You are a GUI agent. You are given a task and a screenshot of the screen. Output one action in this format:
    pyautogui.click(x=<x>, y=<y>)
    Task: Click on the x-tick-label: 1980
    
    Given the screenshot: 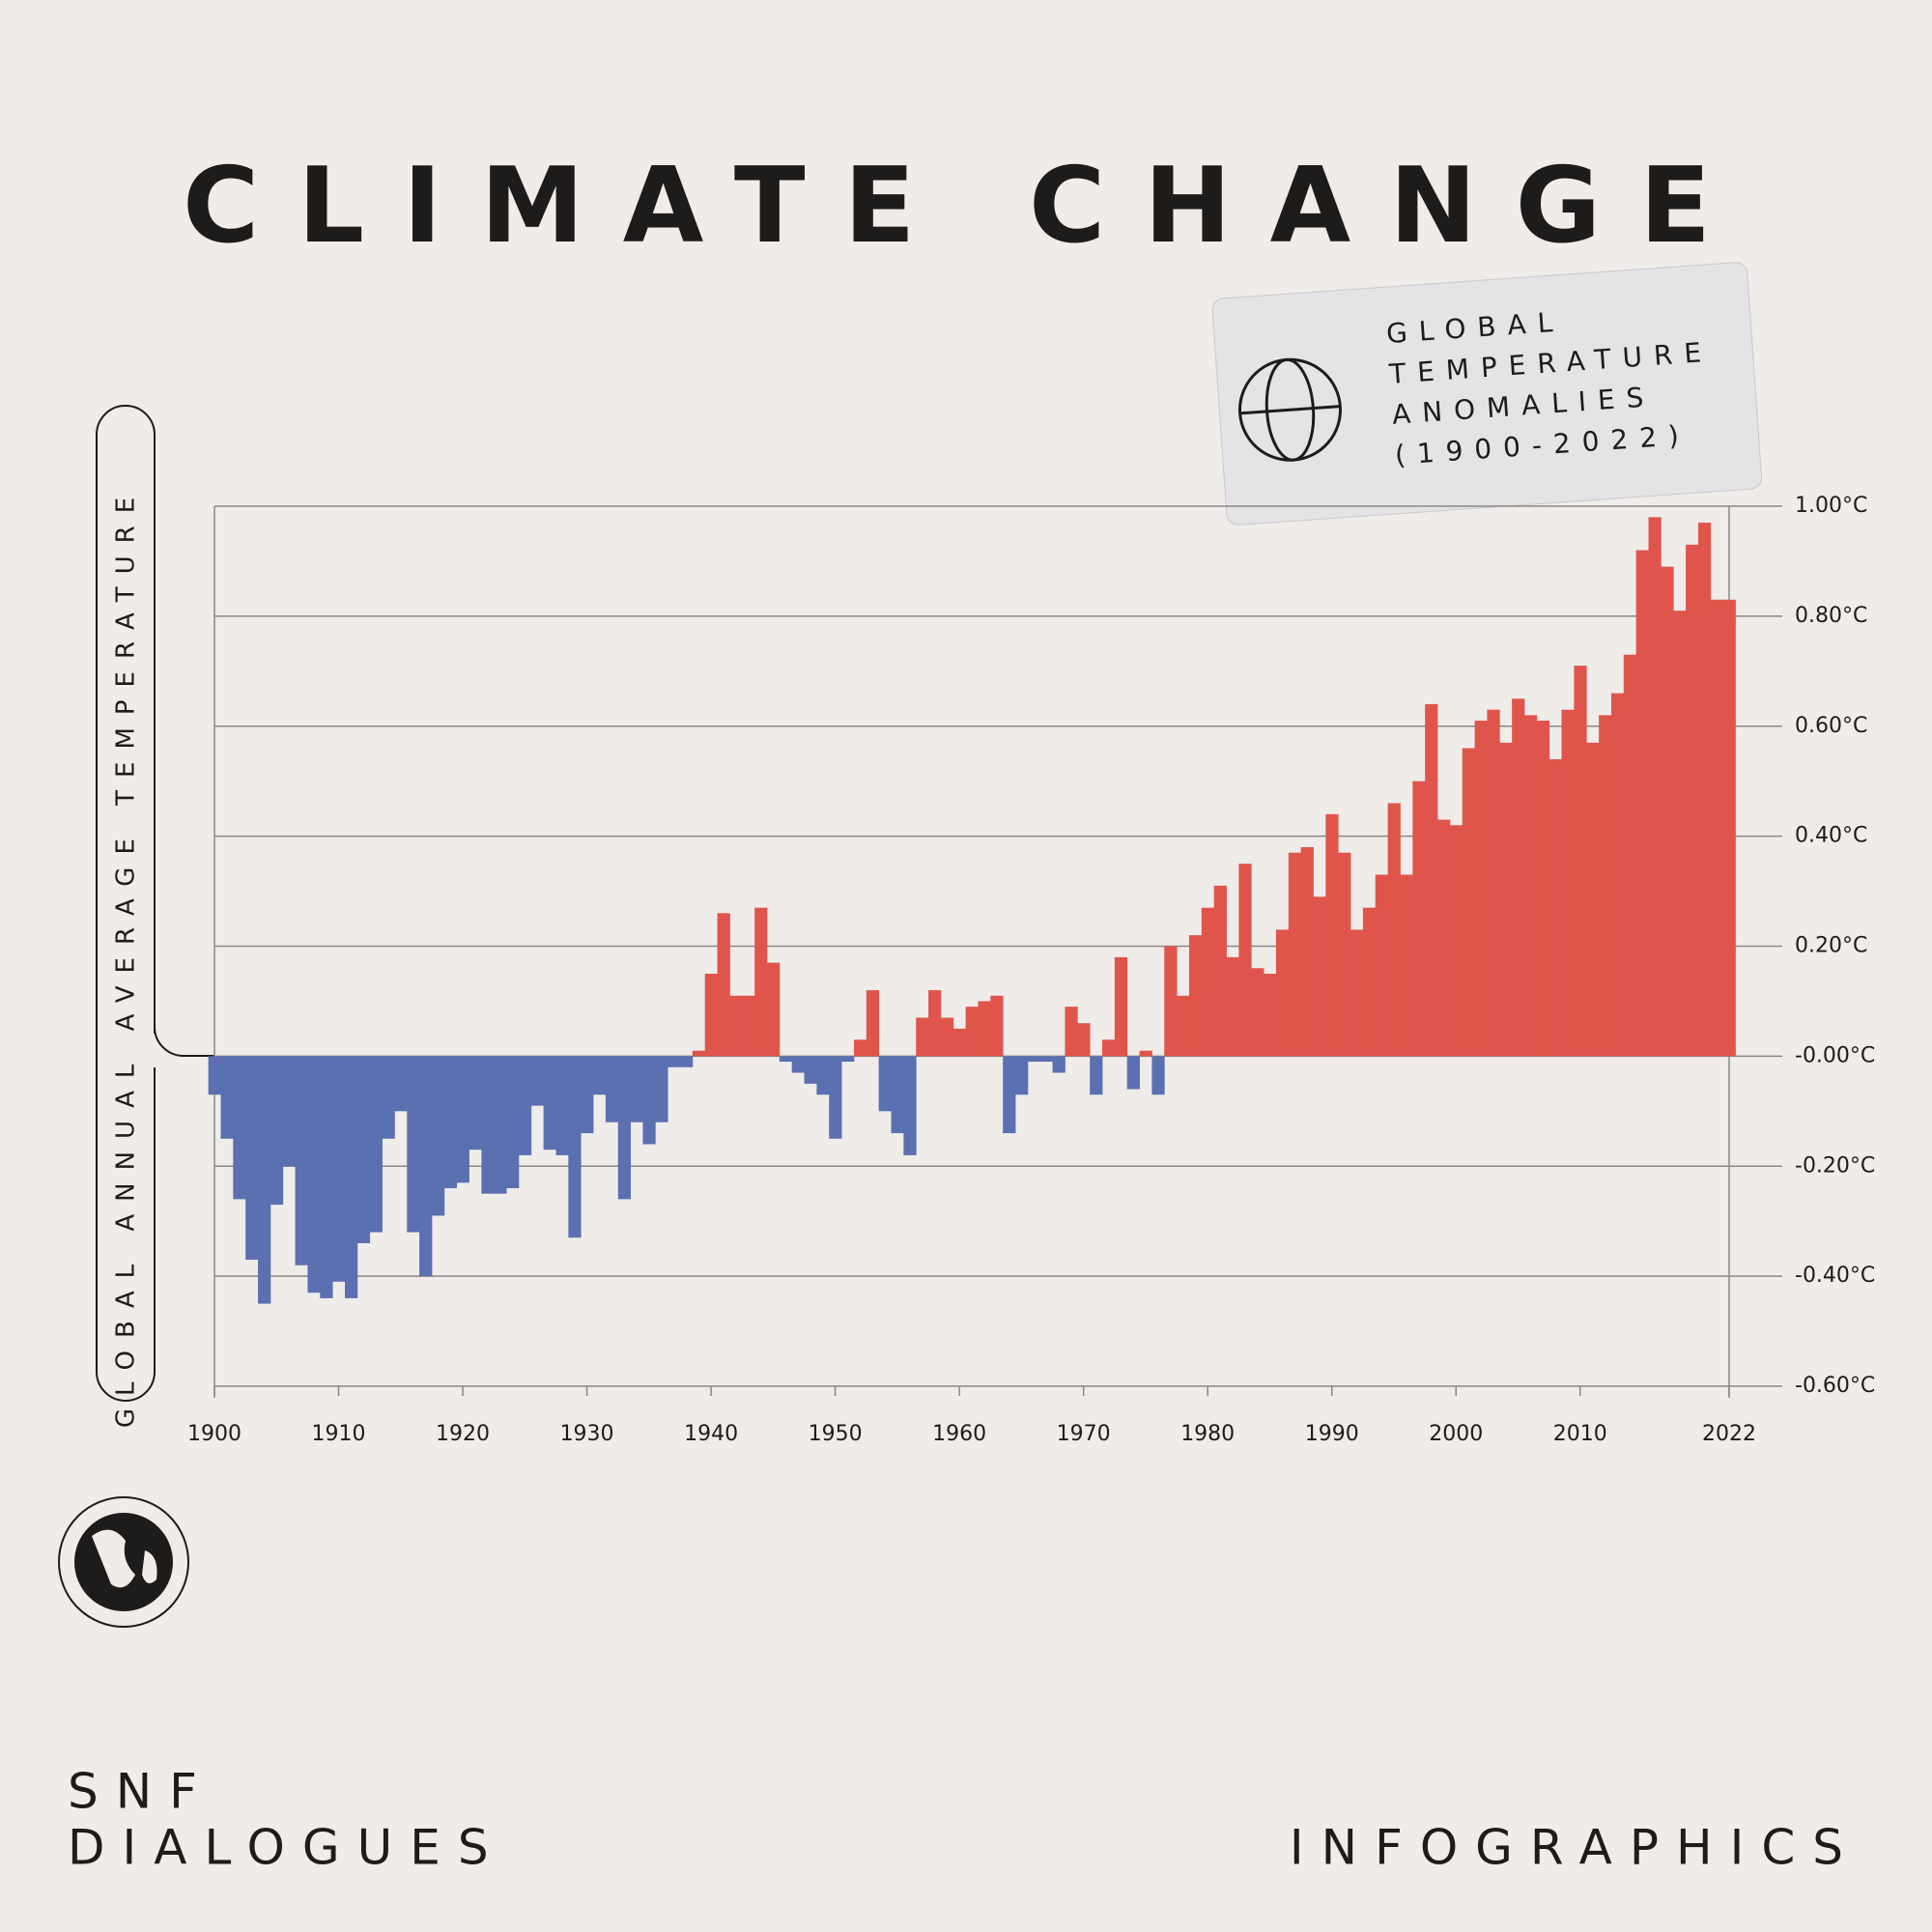 What is the action you would take?
    pyautogui.click(x=1207, y=1434)
    